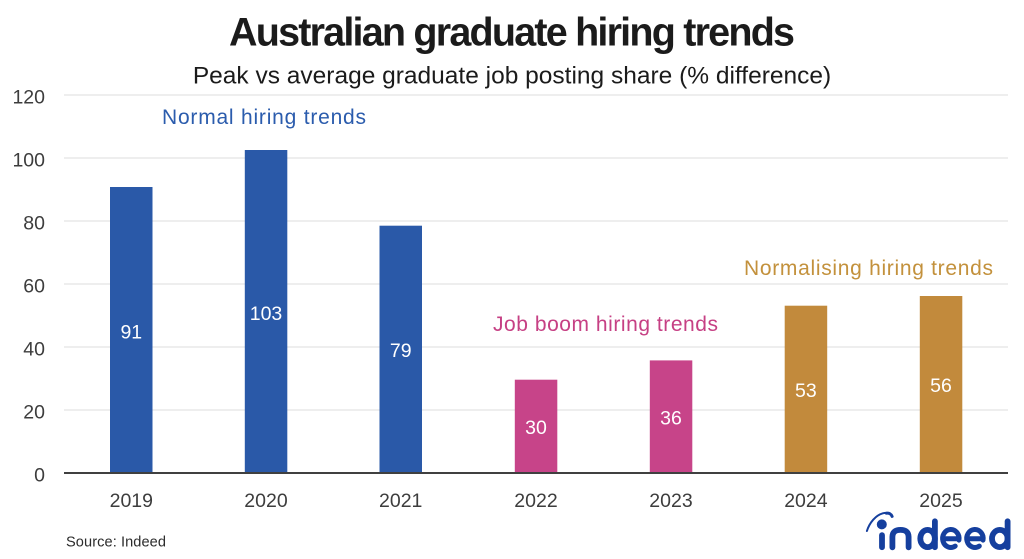 The height and width of the screenshot is (559, 1024). Describe the element at coordinates (266, 314) in the screenshot. I see `svg-text: 103` at that location.